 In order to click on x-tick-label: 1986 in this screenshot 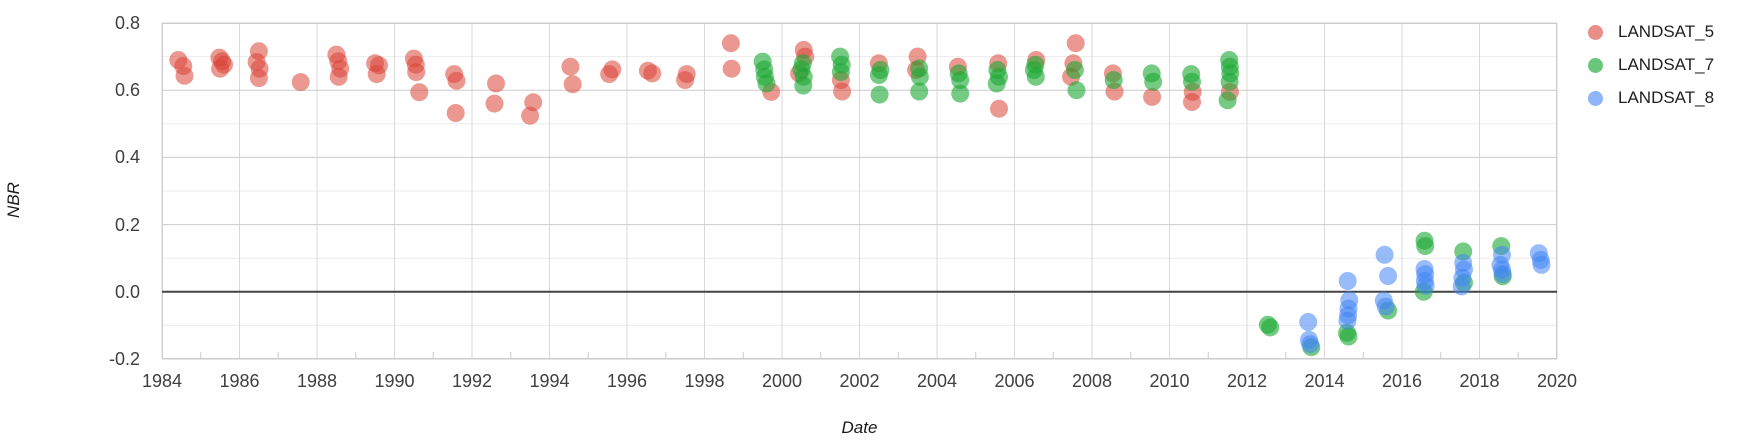, I will do `click(239, 381)`.